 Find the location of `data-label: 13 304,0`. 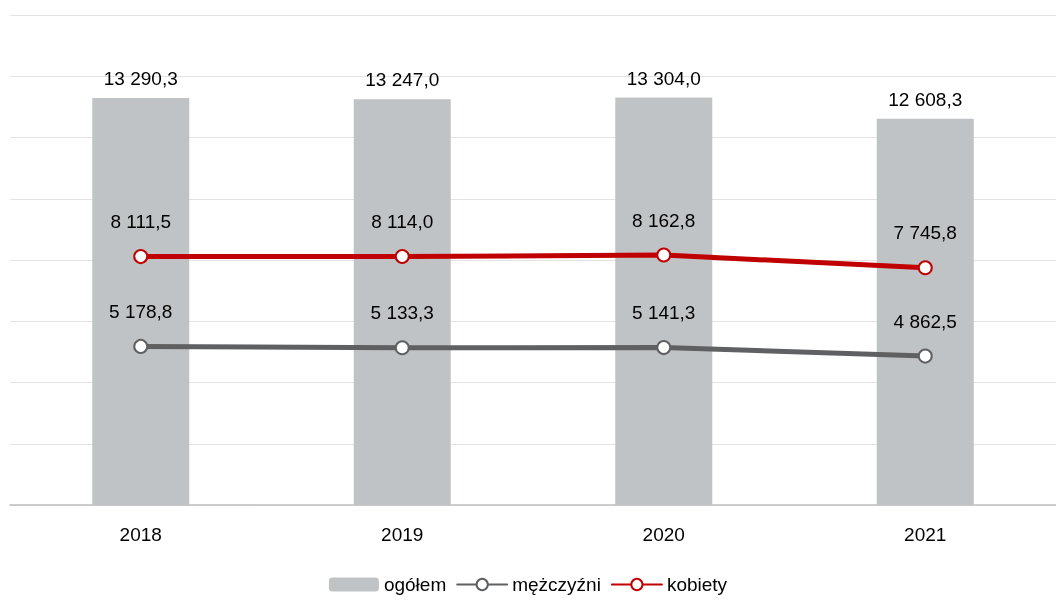

data-label: 13 304,0 is located at coordinates (663, 78).